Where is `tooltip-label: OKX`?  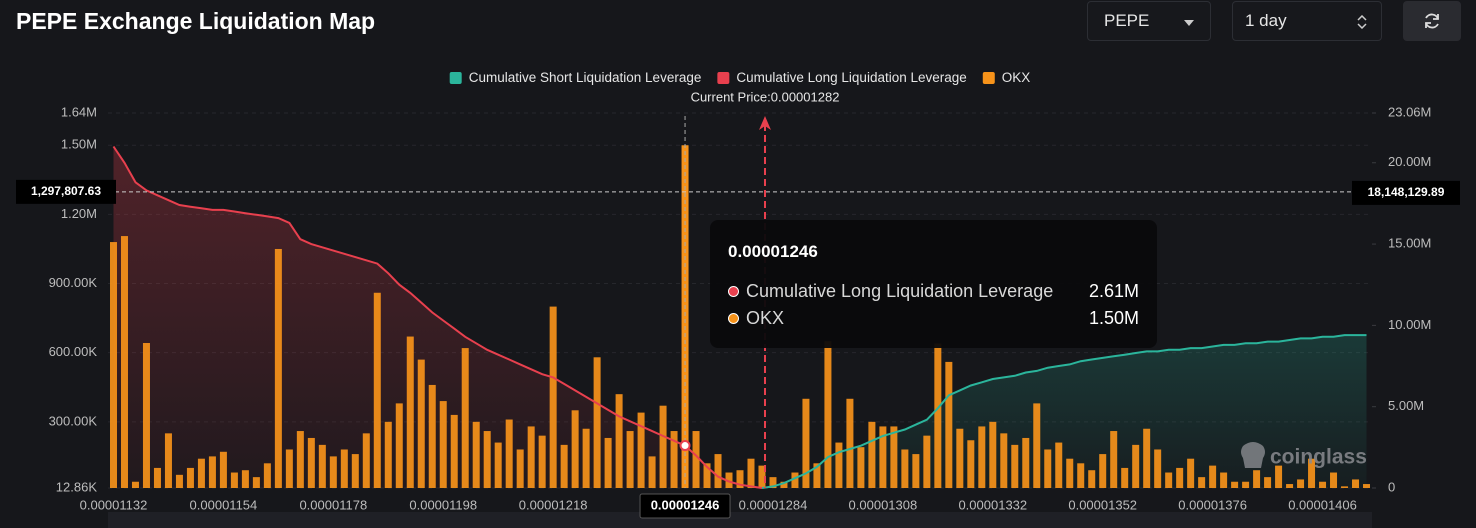
tooltip-label: OKX is located at coordinates (765, 318).